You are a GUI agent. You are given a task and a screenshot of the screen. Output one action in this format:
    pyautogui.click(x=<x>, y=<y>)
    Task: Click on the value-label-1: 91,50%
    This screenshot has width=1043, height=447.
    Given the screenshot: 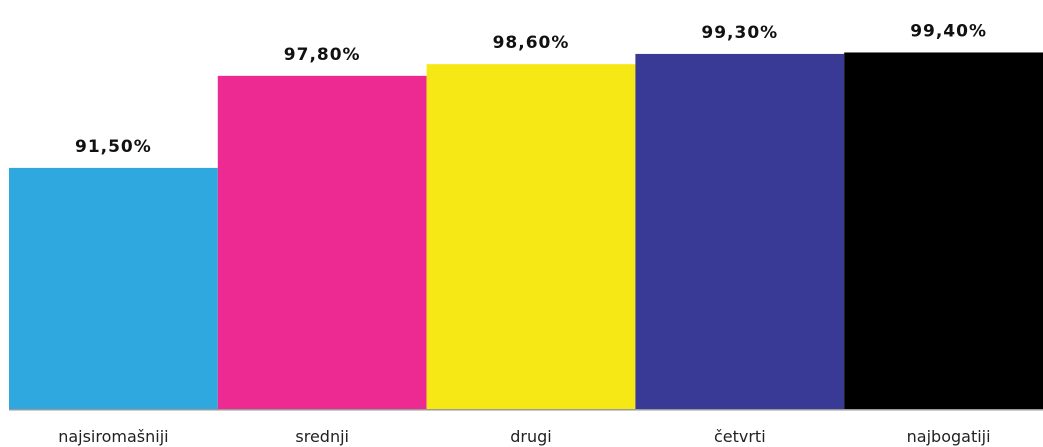 What is the action you would take?
    pyautogui.click(x=113, y=147)
    